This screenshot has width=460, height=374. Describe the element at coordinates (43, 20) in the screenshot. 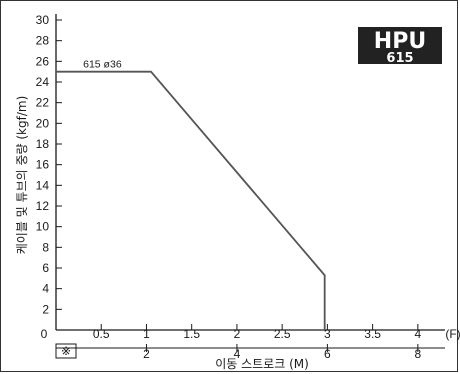

I see `y-tick-label: 30` at that location.